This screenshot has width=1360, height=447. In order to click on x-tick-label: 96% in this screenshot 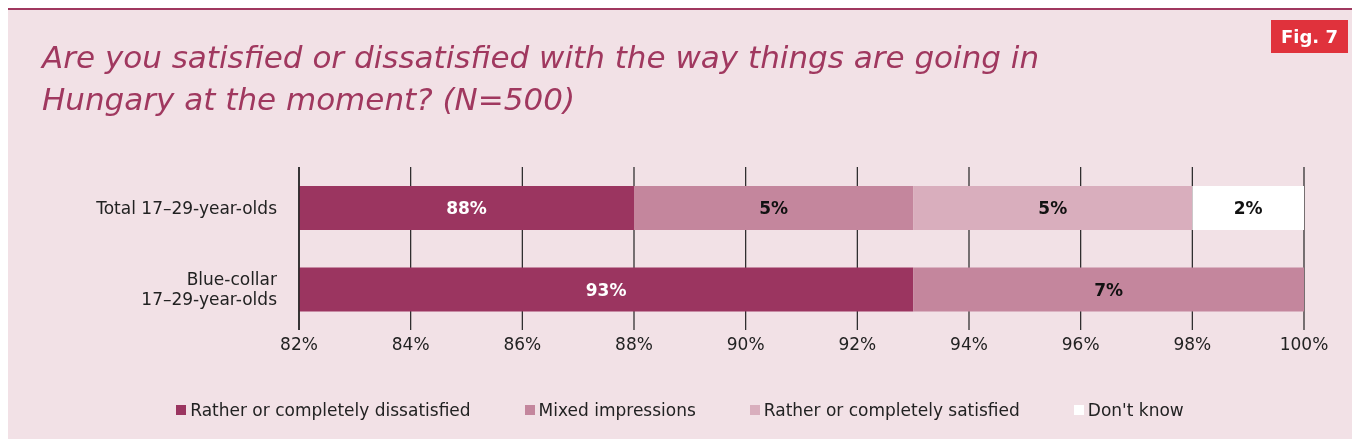, I will do `click(1080, 344)`.